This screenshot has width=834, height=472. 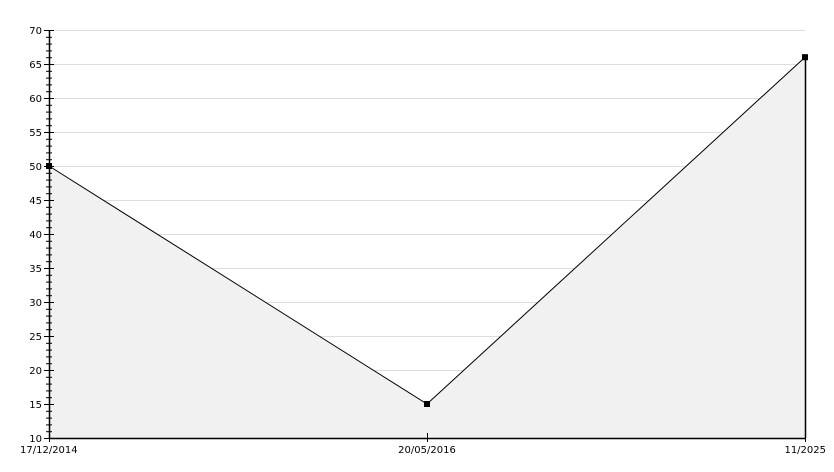 What do you see at coordinates (35, 201) in the screenshot?
I see `y-tick-label: 45` at bounding box center [35, 201].